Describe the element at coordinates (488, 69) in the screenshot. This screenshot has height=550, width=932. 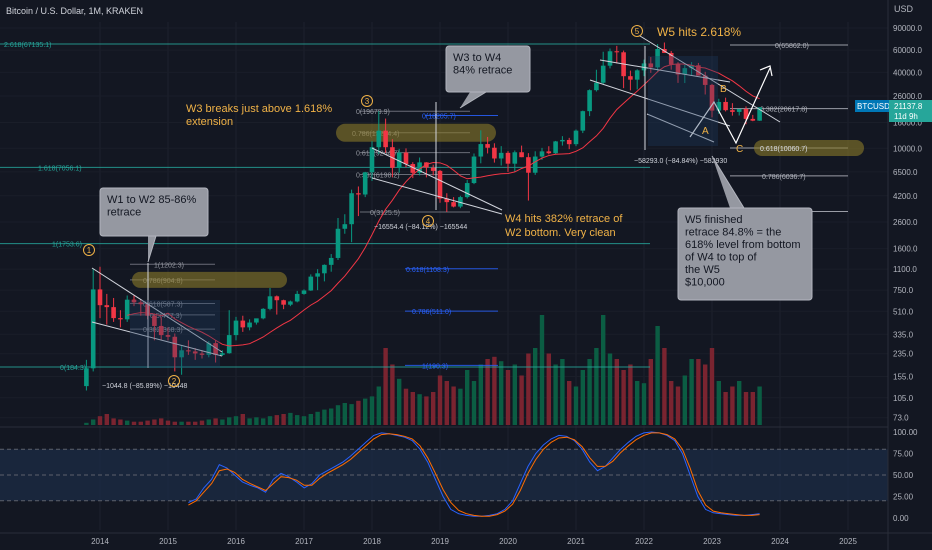
I see `note-w3w4-box` at that location.